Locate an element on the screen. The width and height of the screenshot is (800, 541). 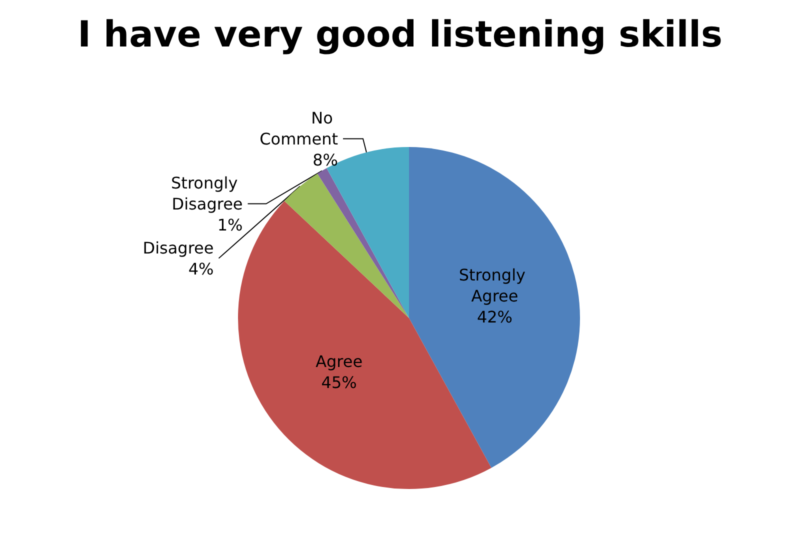
data-label: 8% is located at coordinates (325, 160).